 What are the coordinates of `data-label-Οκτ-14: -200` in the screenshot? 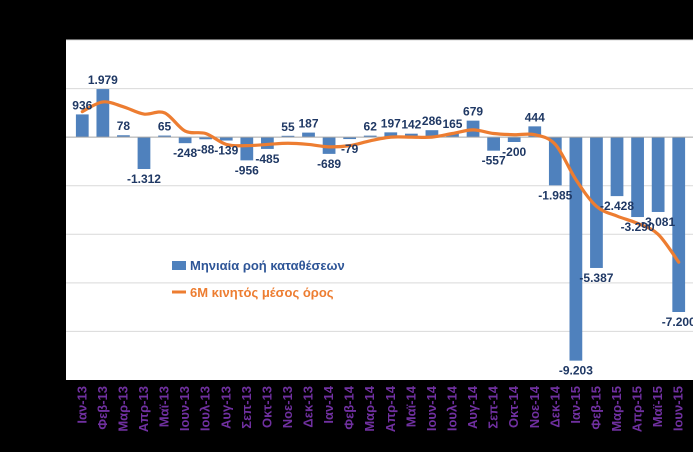 It's located at (514, 152).